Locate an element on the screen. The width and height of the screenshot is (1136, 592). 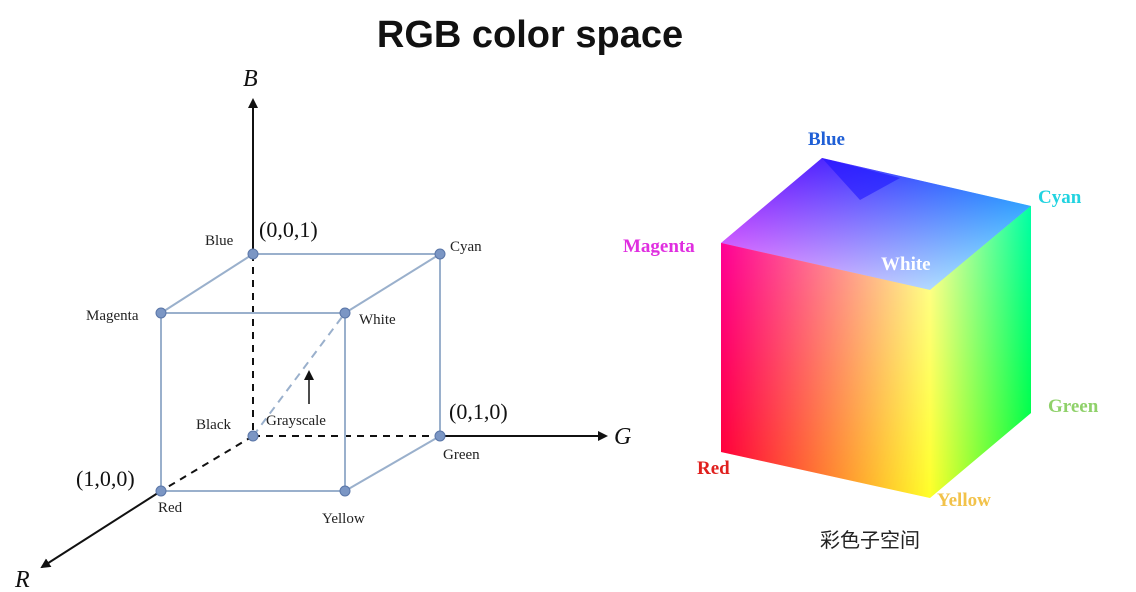
cube-front-face is located at coordinates (825, 370).